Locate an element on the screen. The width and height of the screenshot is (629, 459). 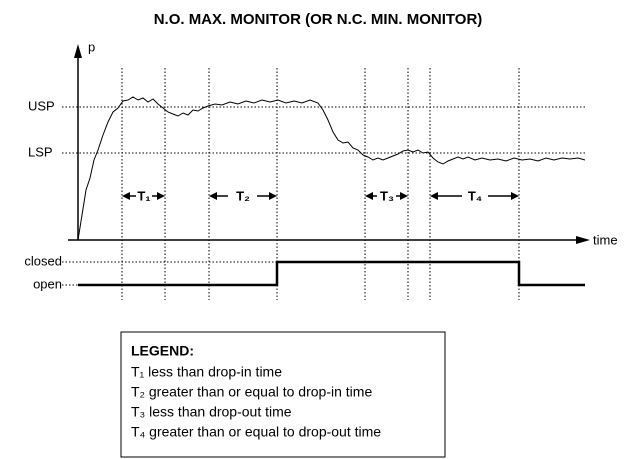
y-label: p is located at coordinates (91, 46).